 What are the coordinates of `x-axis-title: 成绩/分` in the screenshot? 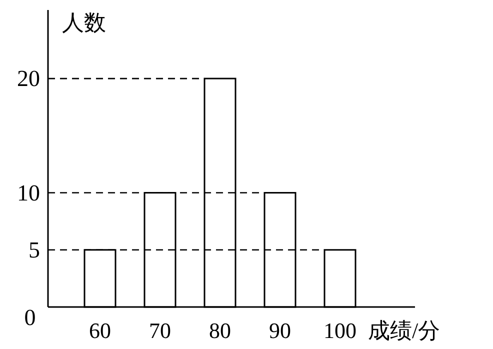 It's located at (404, 330).